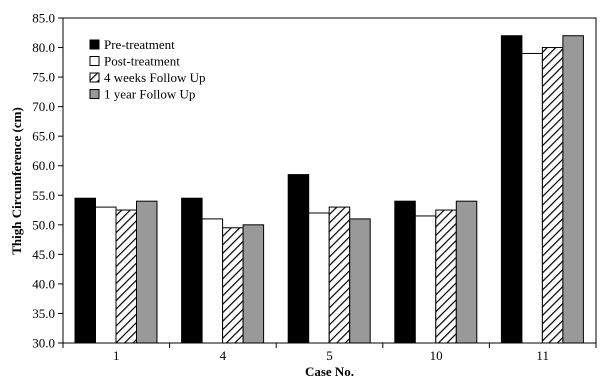 Image resolution: width=600 pixels, height=380 pixels. I want to click on y-tick-label: 45.0, so click(43, 254).